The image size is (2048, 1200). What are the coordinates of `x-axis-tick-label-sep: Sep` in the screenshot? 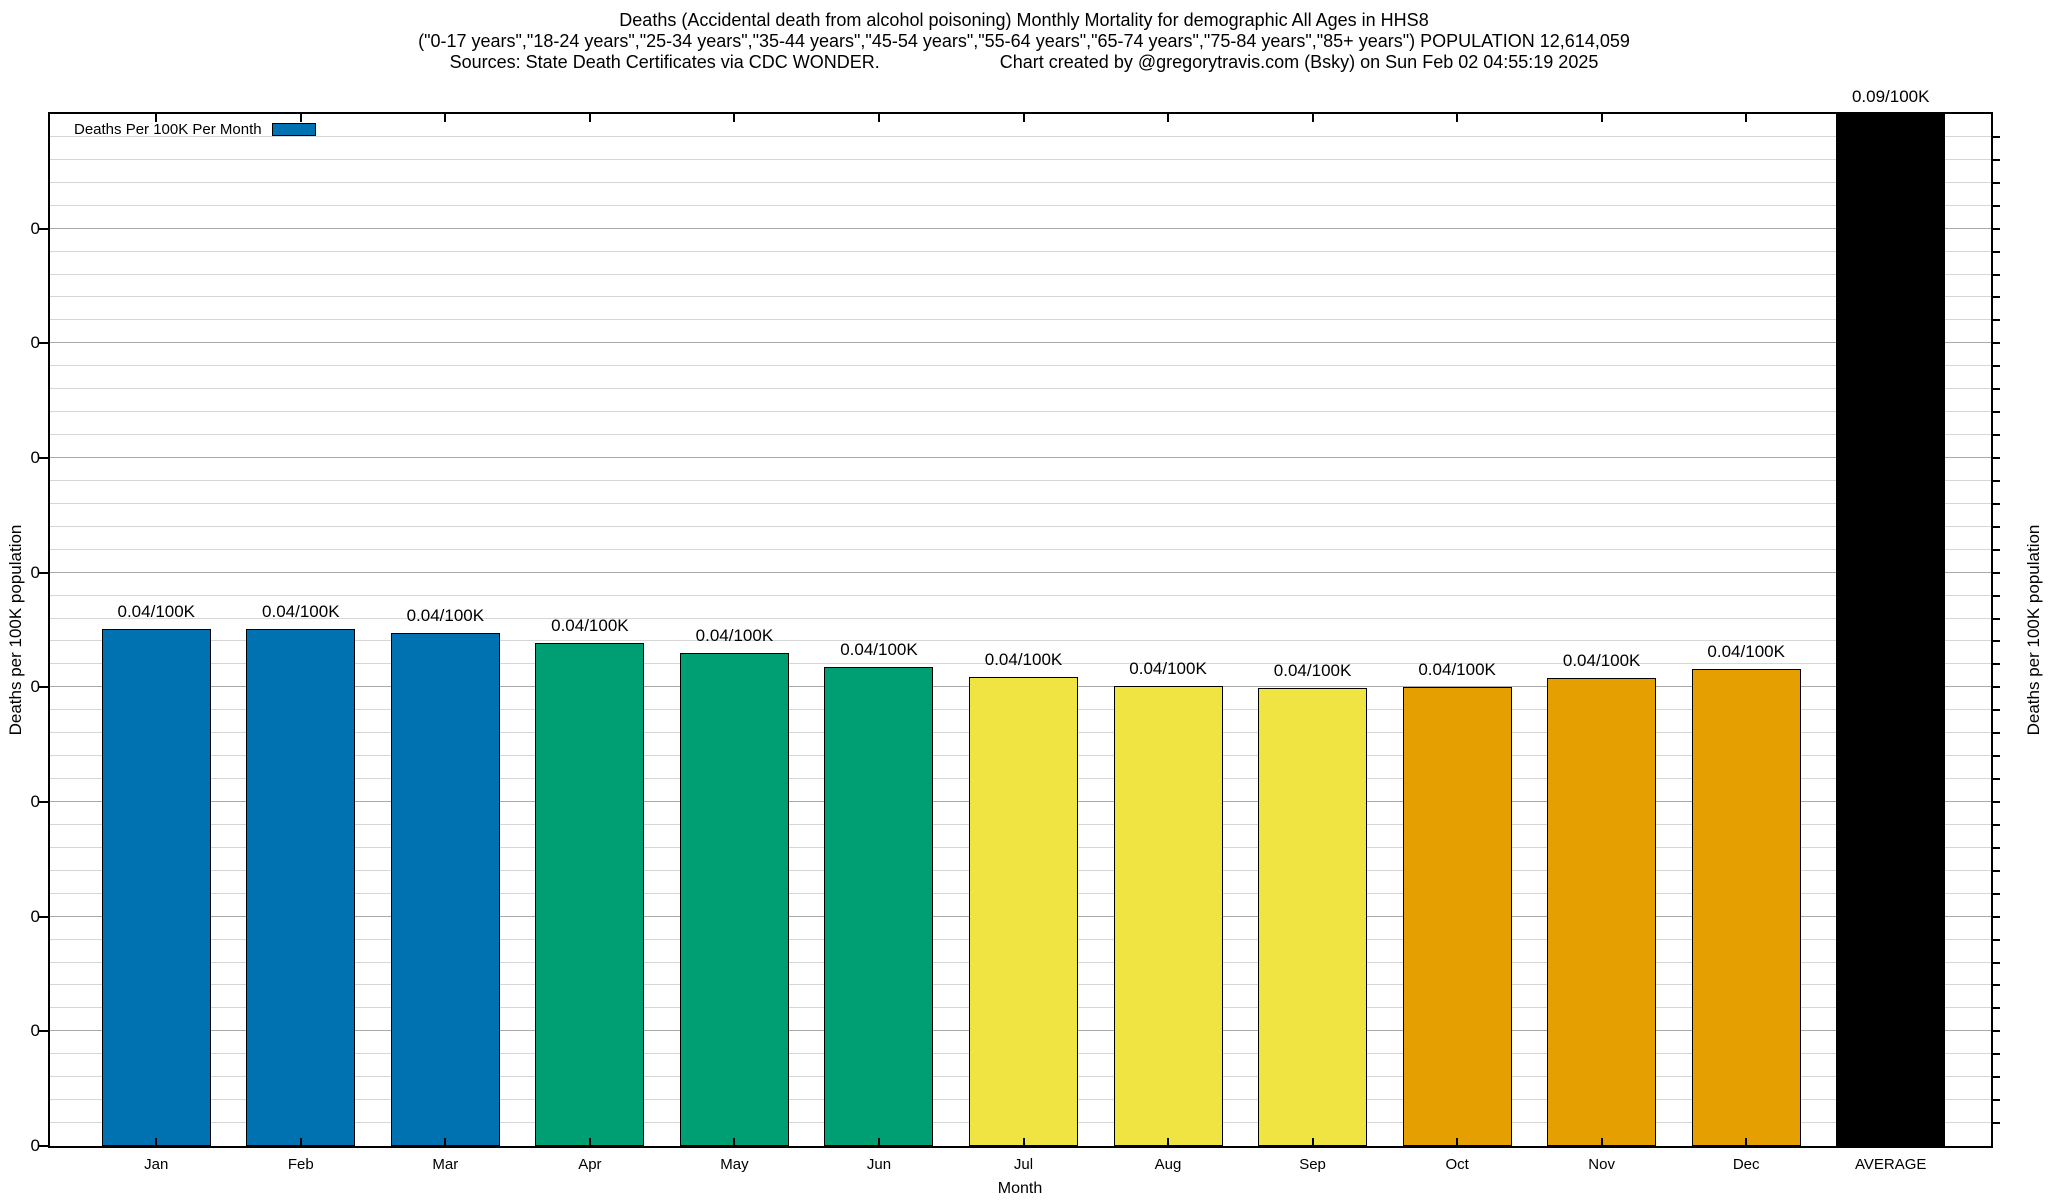 It's located at (1312, 1164).